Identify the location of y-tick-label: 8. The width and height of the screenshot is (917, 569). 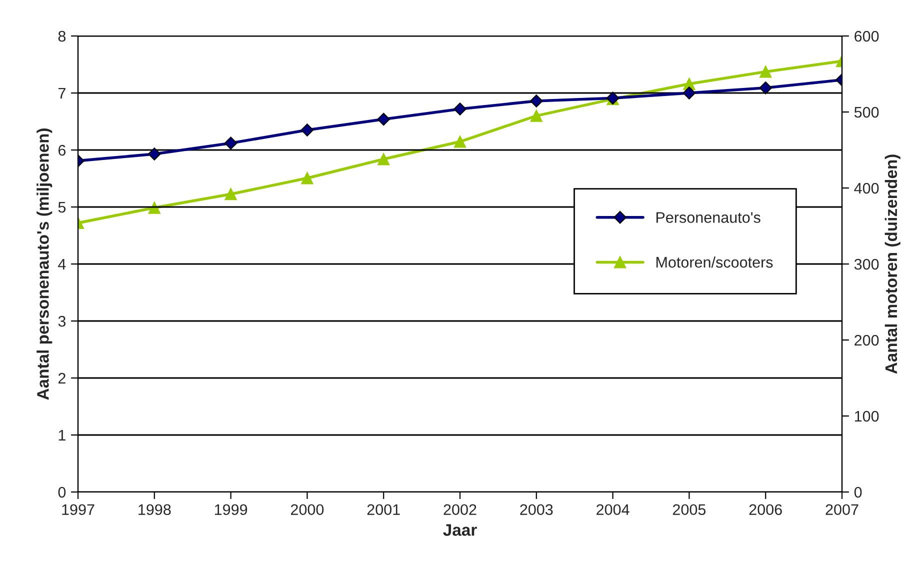
(62, 36).